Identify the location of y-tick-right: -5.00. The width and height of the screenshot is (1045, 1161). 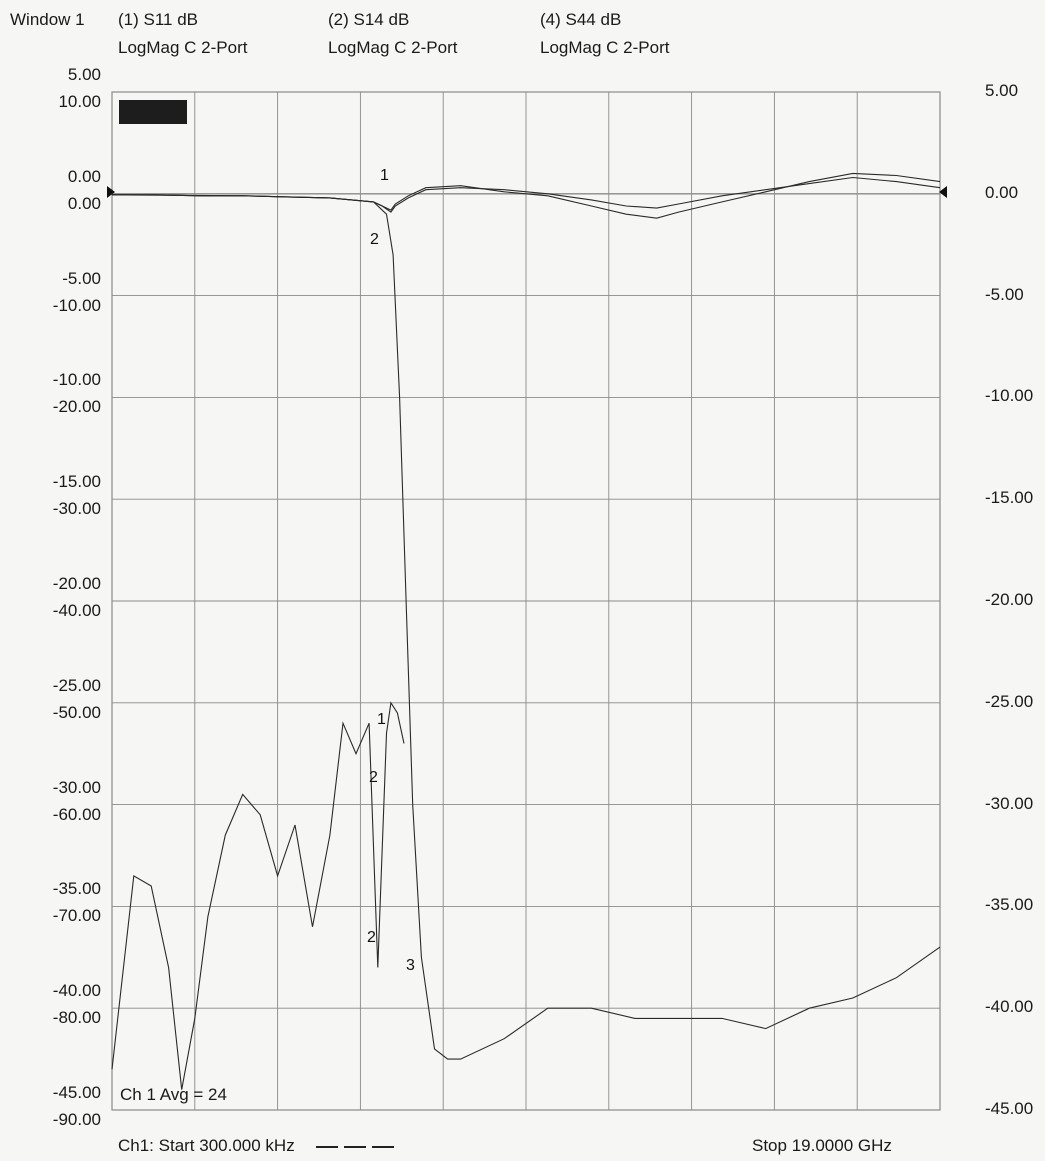
(1004, 294).